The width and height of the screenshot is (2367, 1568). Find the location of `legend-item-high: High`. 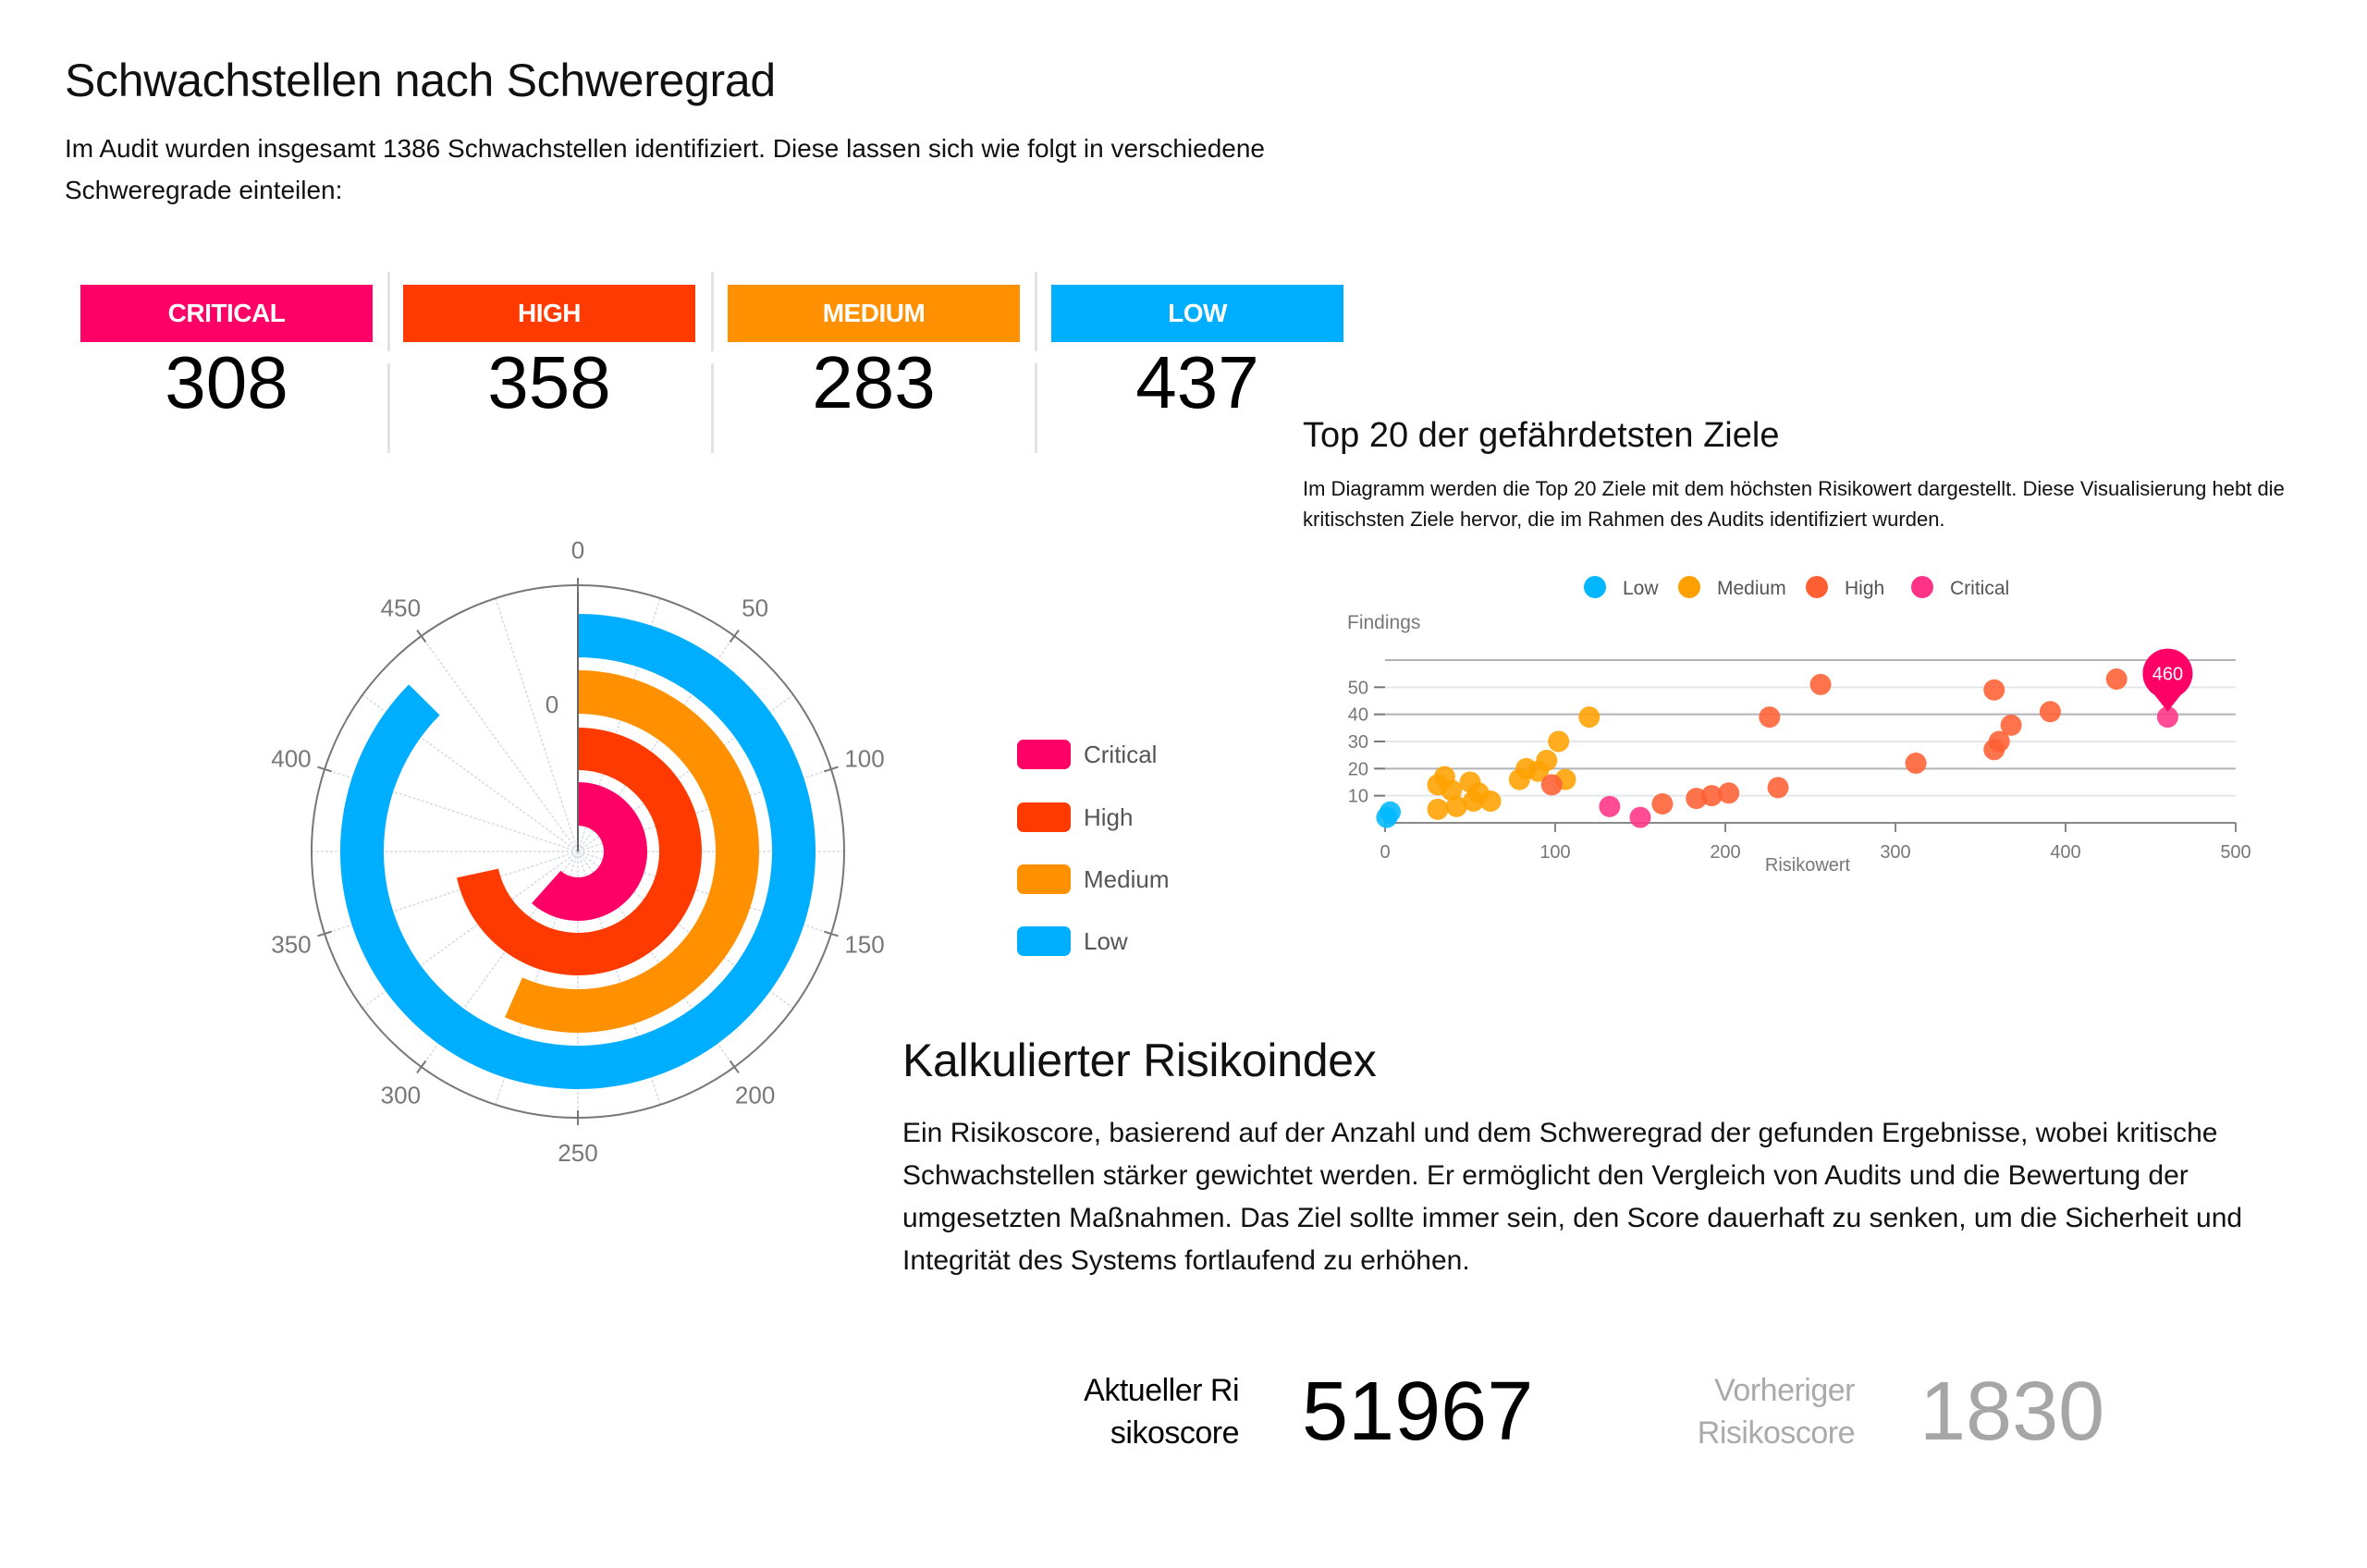

legend-item-high: High is located at coordinates (1075, 818).